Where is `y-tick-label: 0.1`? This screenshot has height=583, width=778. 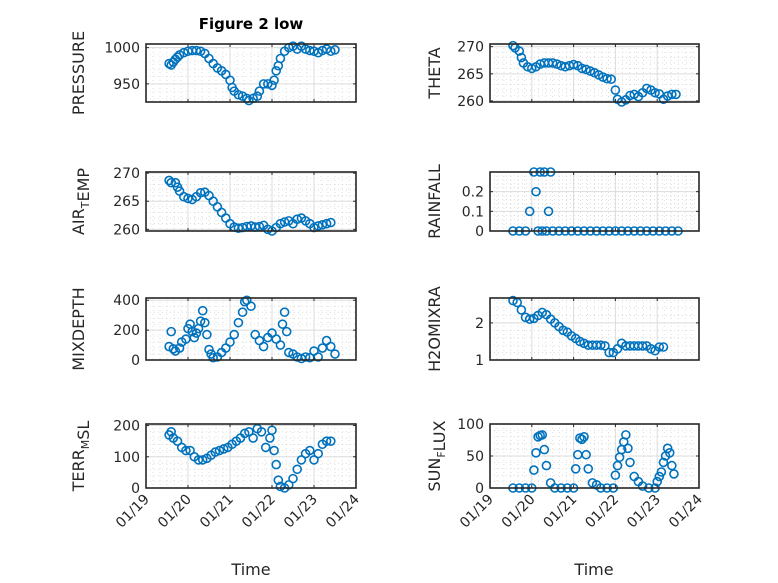
y-tick-label: 0.1 is located at coordinates (473, 212).